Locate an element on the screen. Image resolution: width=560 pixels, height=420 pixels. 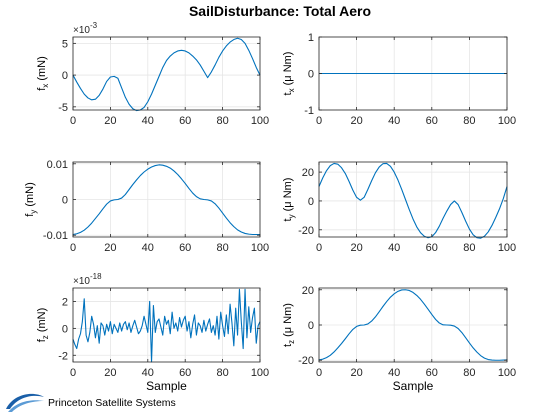
subplot-fx: 0 20 40 60 80 100-505×10-3fx (mN) is located at coordinates (152, 74).